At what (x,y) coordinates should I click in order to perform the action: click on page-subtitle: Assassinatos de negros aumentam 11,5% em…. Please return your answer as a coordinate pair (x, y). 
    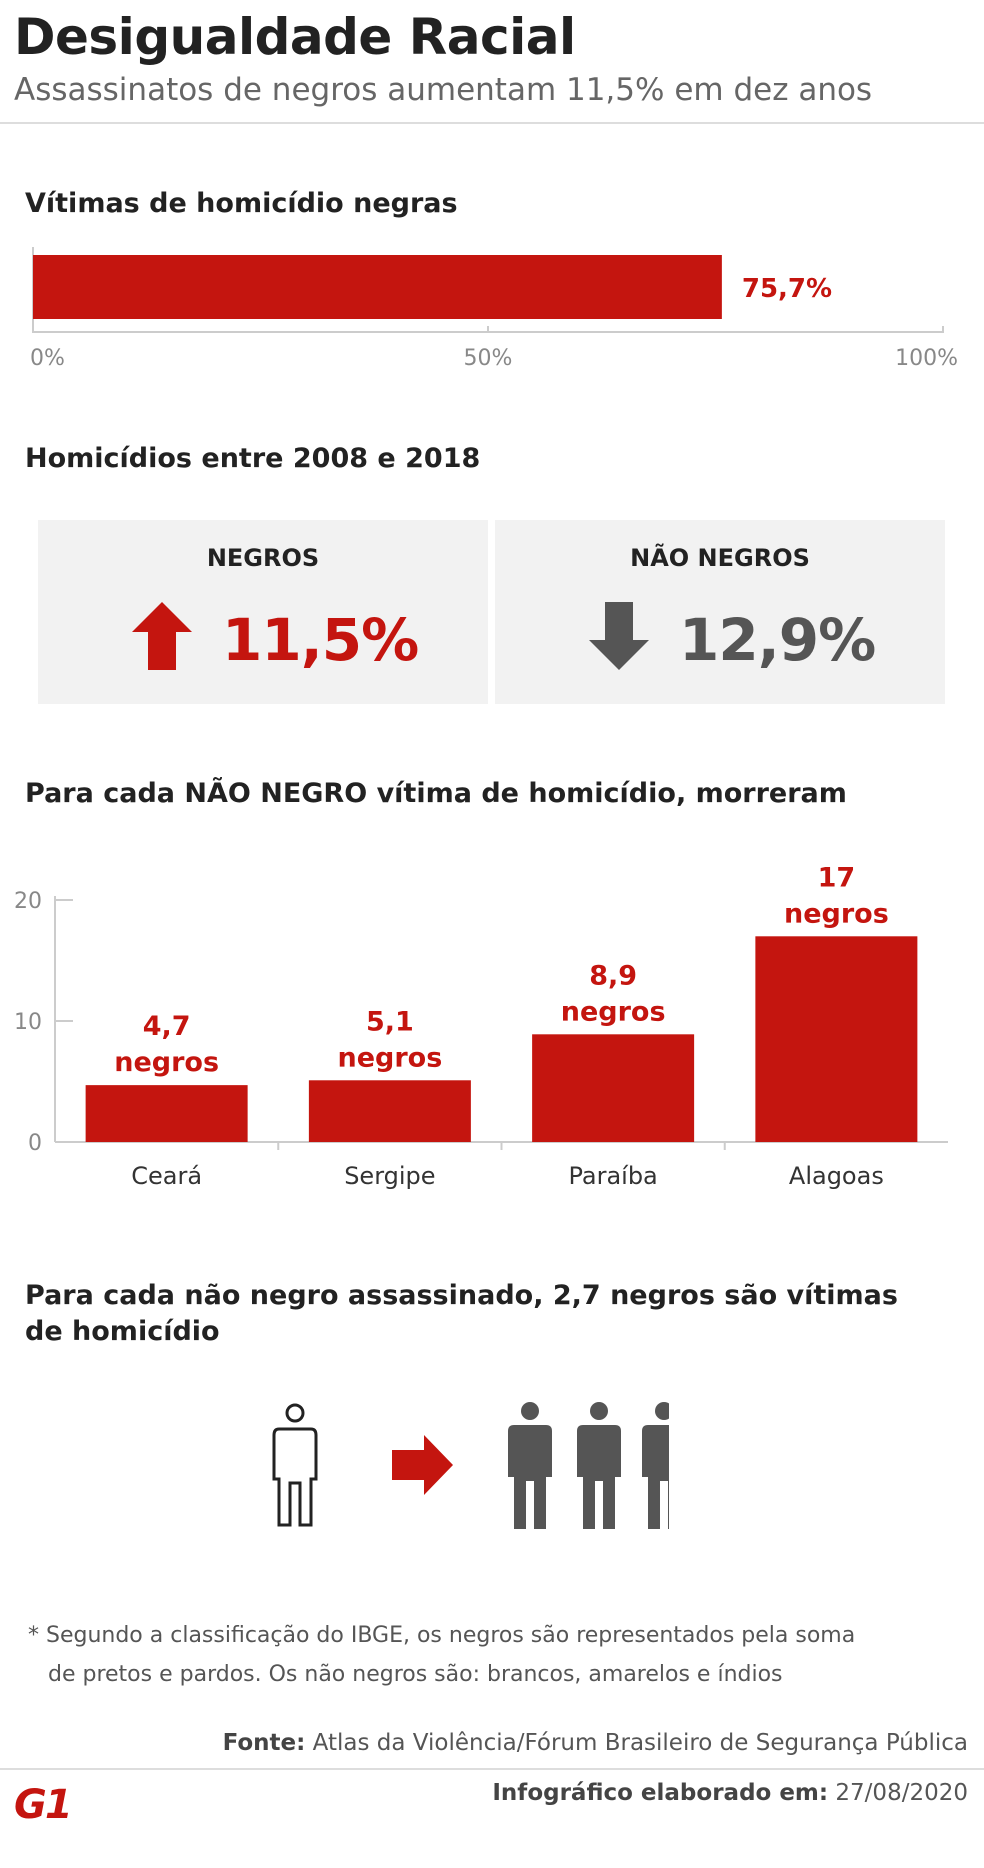
    Looking at the image, I should click on (443, 90).